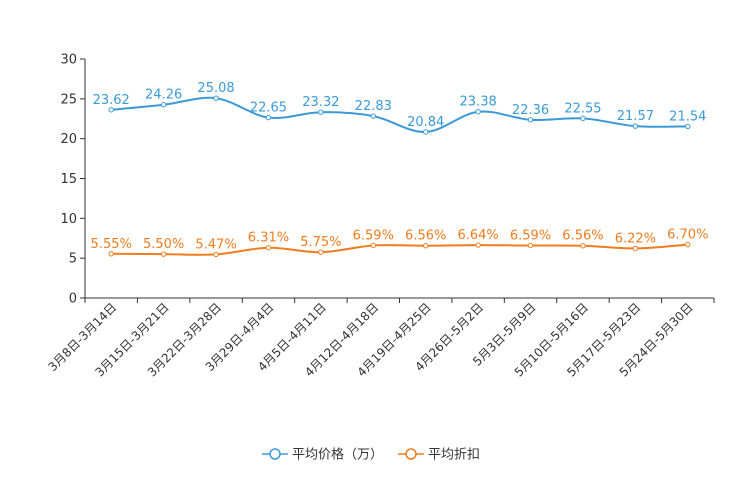 This screenshot has width=744, height=496. I want to click on data-label: 23.32, so click(320, 102).